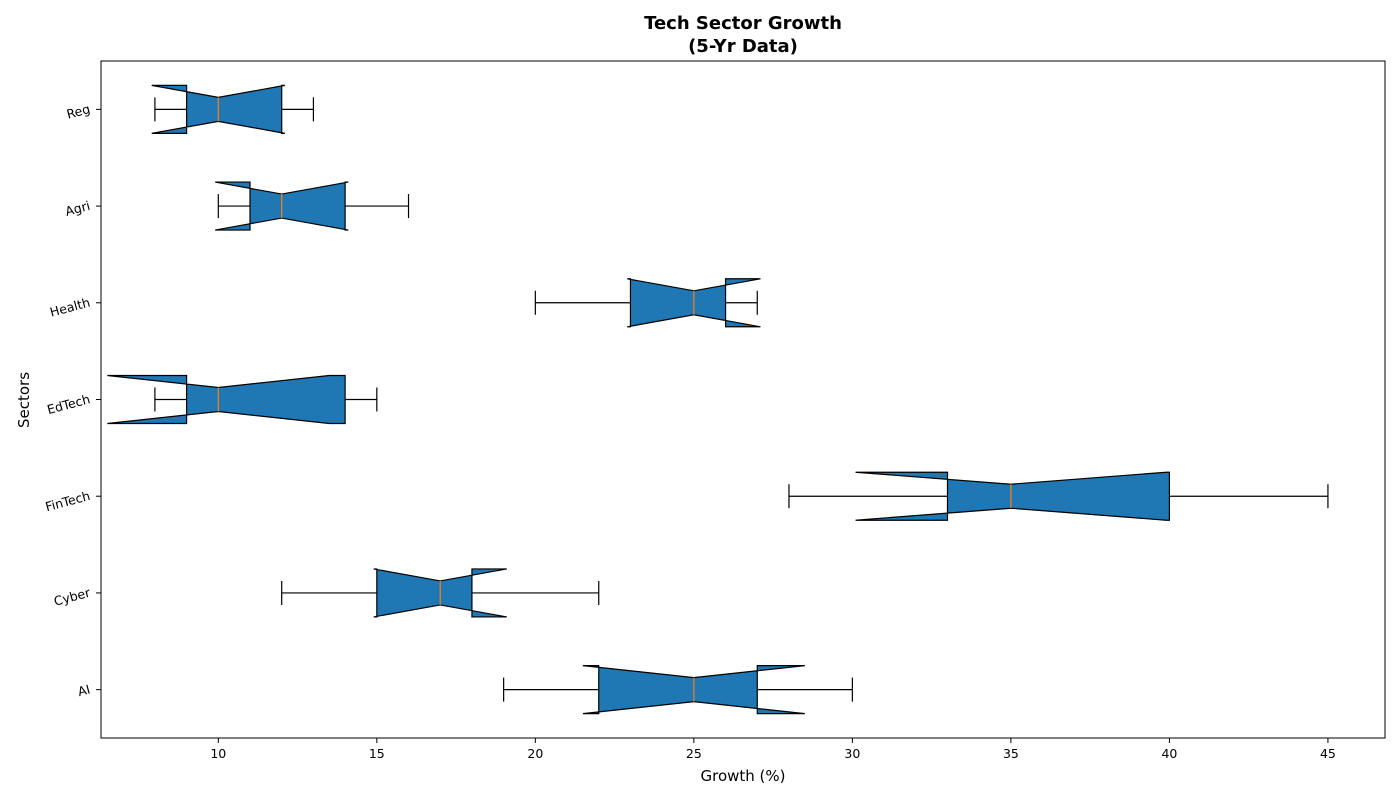 This screenshot has height=800, width=1400. Describe the element at coordinates (743, 46) in the screenshot. I see `chart-title-line-2: (5-Yr Data)` at that location.